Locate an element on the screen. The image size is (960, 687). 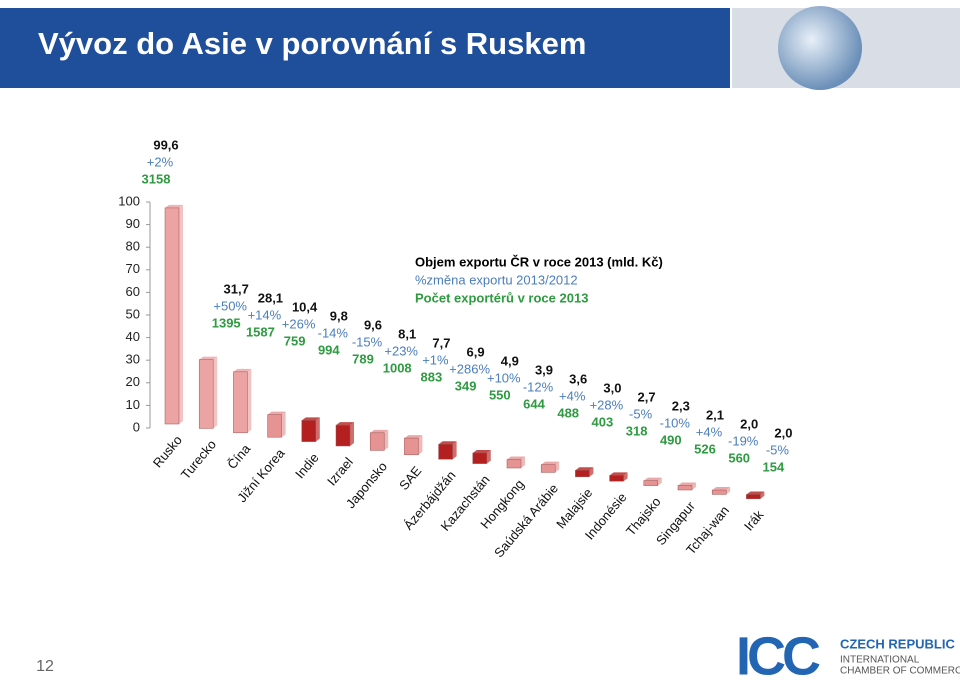
value-label: 4,9 is located at coordinates (510, 360).